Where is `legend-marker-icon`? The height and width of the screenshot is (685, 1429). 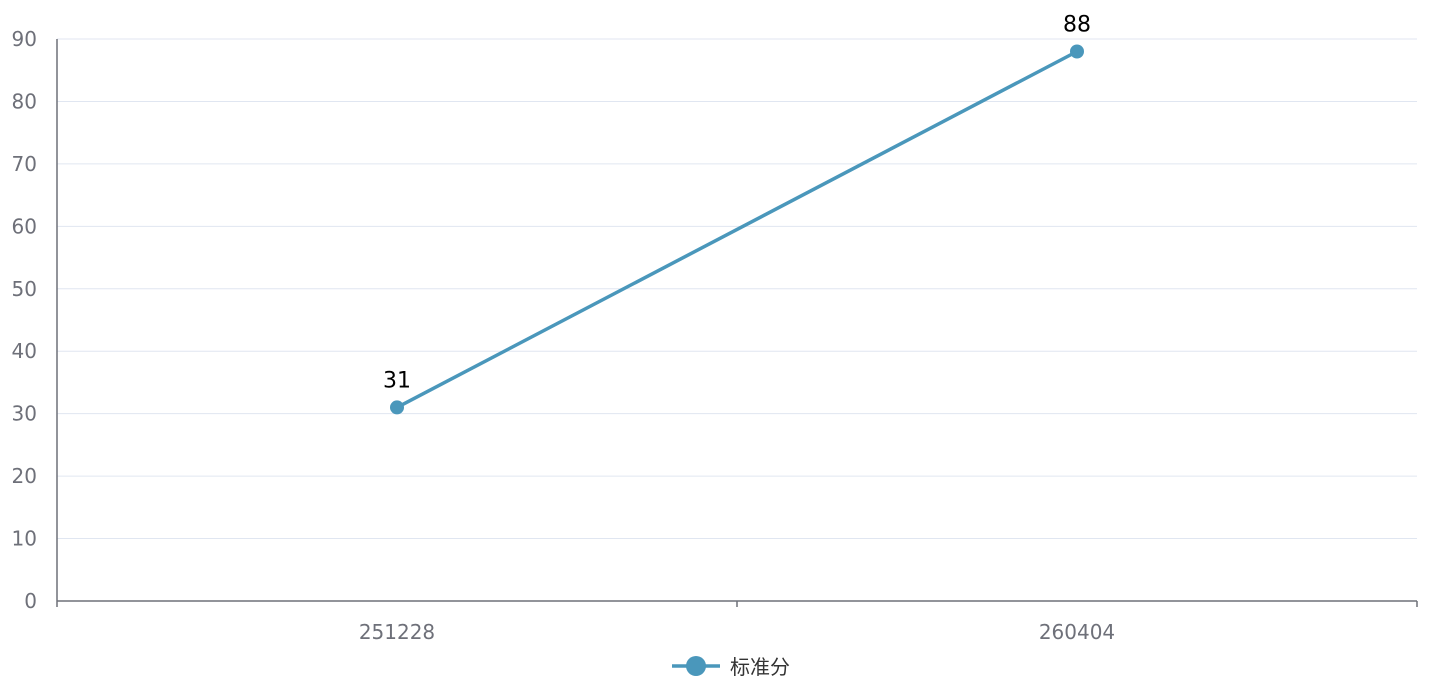
legend-marker-icon is located at coordinates (696, 666).